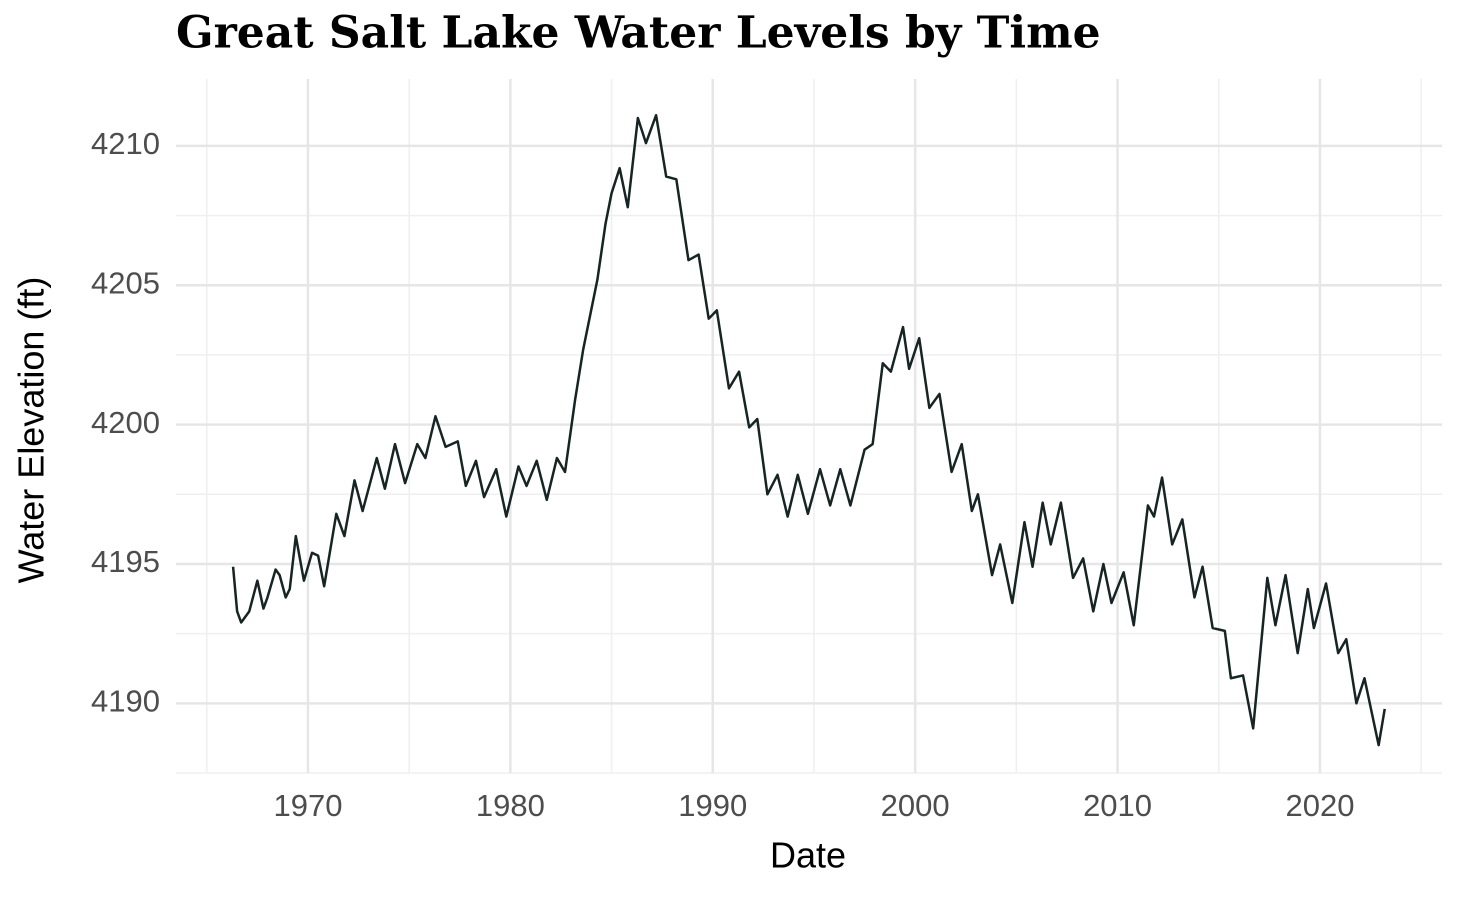 Image resolution: width=1458 pixels, height=905 pixels. I want to click on y-tick-label: 4190, so click(125, 701).